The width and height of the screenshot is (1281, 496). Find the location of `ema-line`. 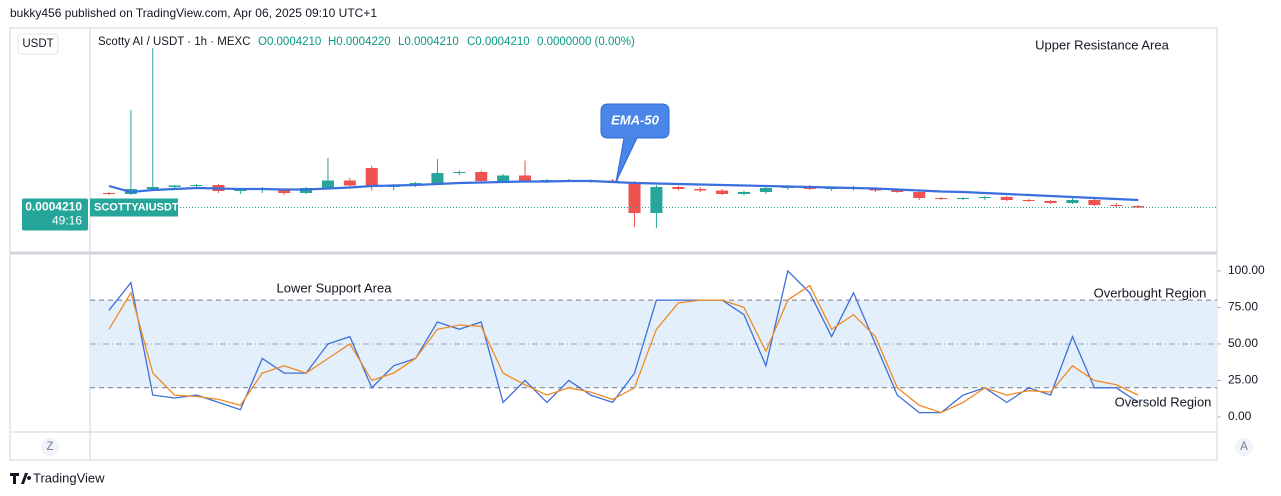

ema-line is located at coordinates (623, 190).